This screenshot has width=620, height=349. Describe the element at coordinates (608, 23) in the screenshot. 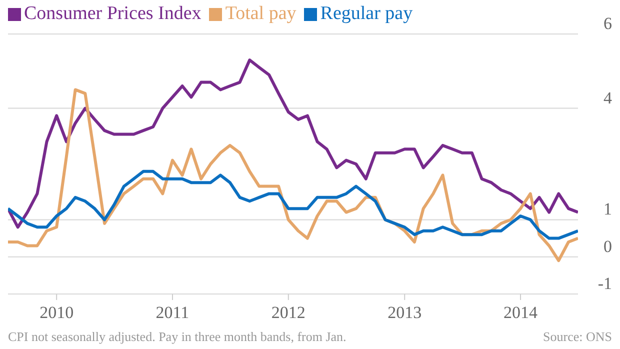

I see `y-tick-label: 6` at that location.